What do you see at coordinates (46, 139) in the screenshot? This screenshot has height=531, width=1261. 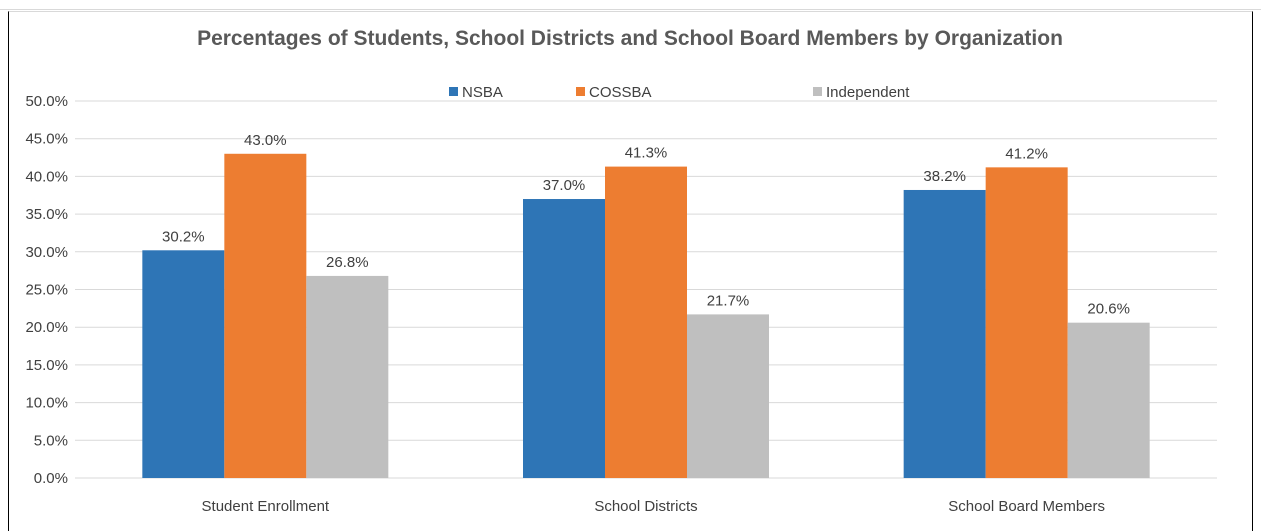 I see `y-tick-label: 45.0%` at bounding box center [46, 139].